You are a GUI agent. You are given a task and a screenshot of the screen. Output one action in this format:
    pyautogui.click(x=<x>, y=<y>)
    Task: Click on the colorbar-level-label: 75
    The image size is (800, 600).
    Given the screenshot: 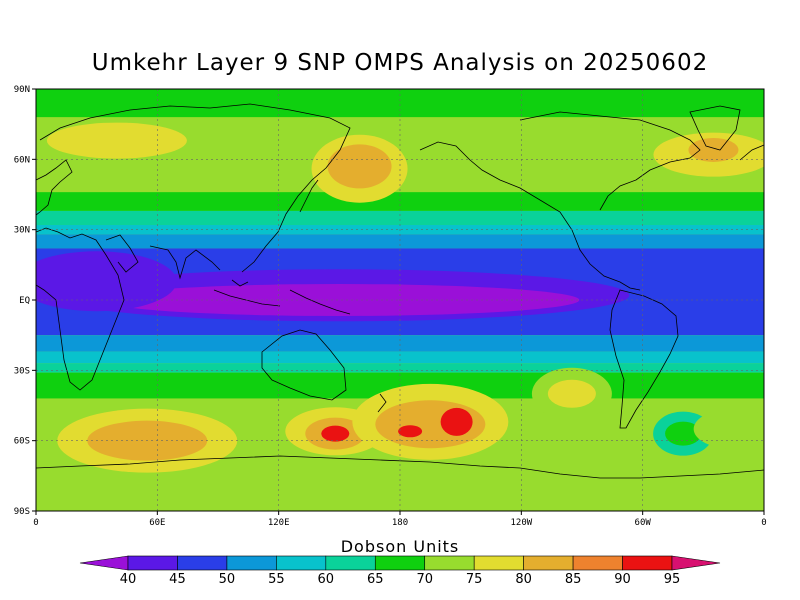 What is the action you would take?
    pyautogui.click(x=474, y=579)
    